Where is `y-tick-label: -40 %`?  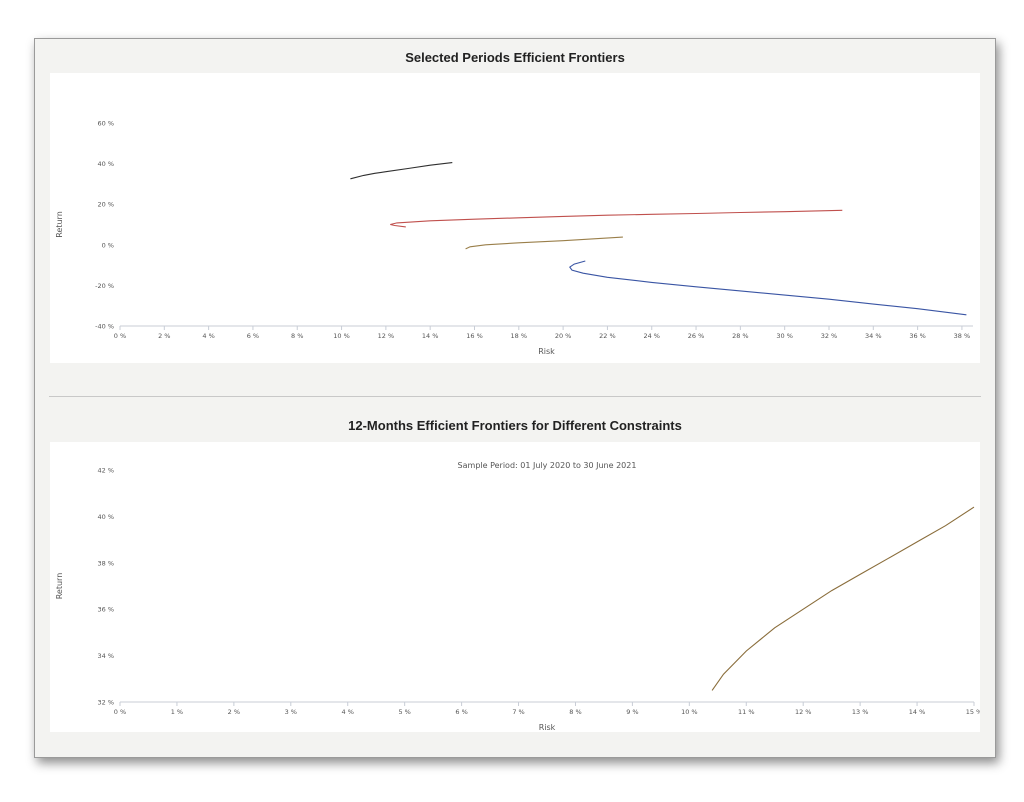 y-tick-label: -40 % is located at coordinates (104, 327).